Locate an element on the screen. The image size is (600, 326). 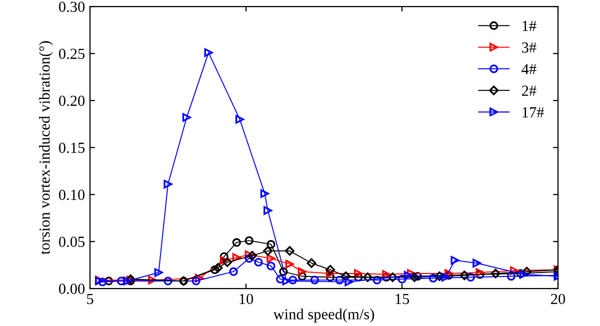
y-tick-label: 0.05 is located at coordinates (71, 242).